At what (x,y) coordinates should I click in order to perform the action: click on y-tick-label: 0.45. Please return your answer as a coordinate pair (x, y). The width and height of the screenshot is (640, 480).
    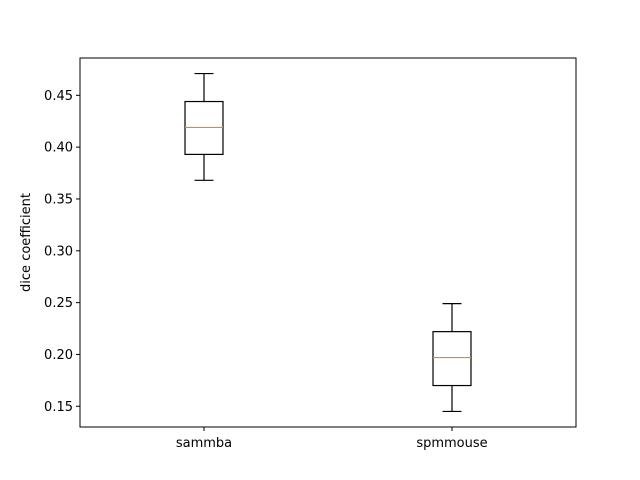
    Looking at the image, I should click on (58, 96).